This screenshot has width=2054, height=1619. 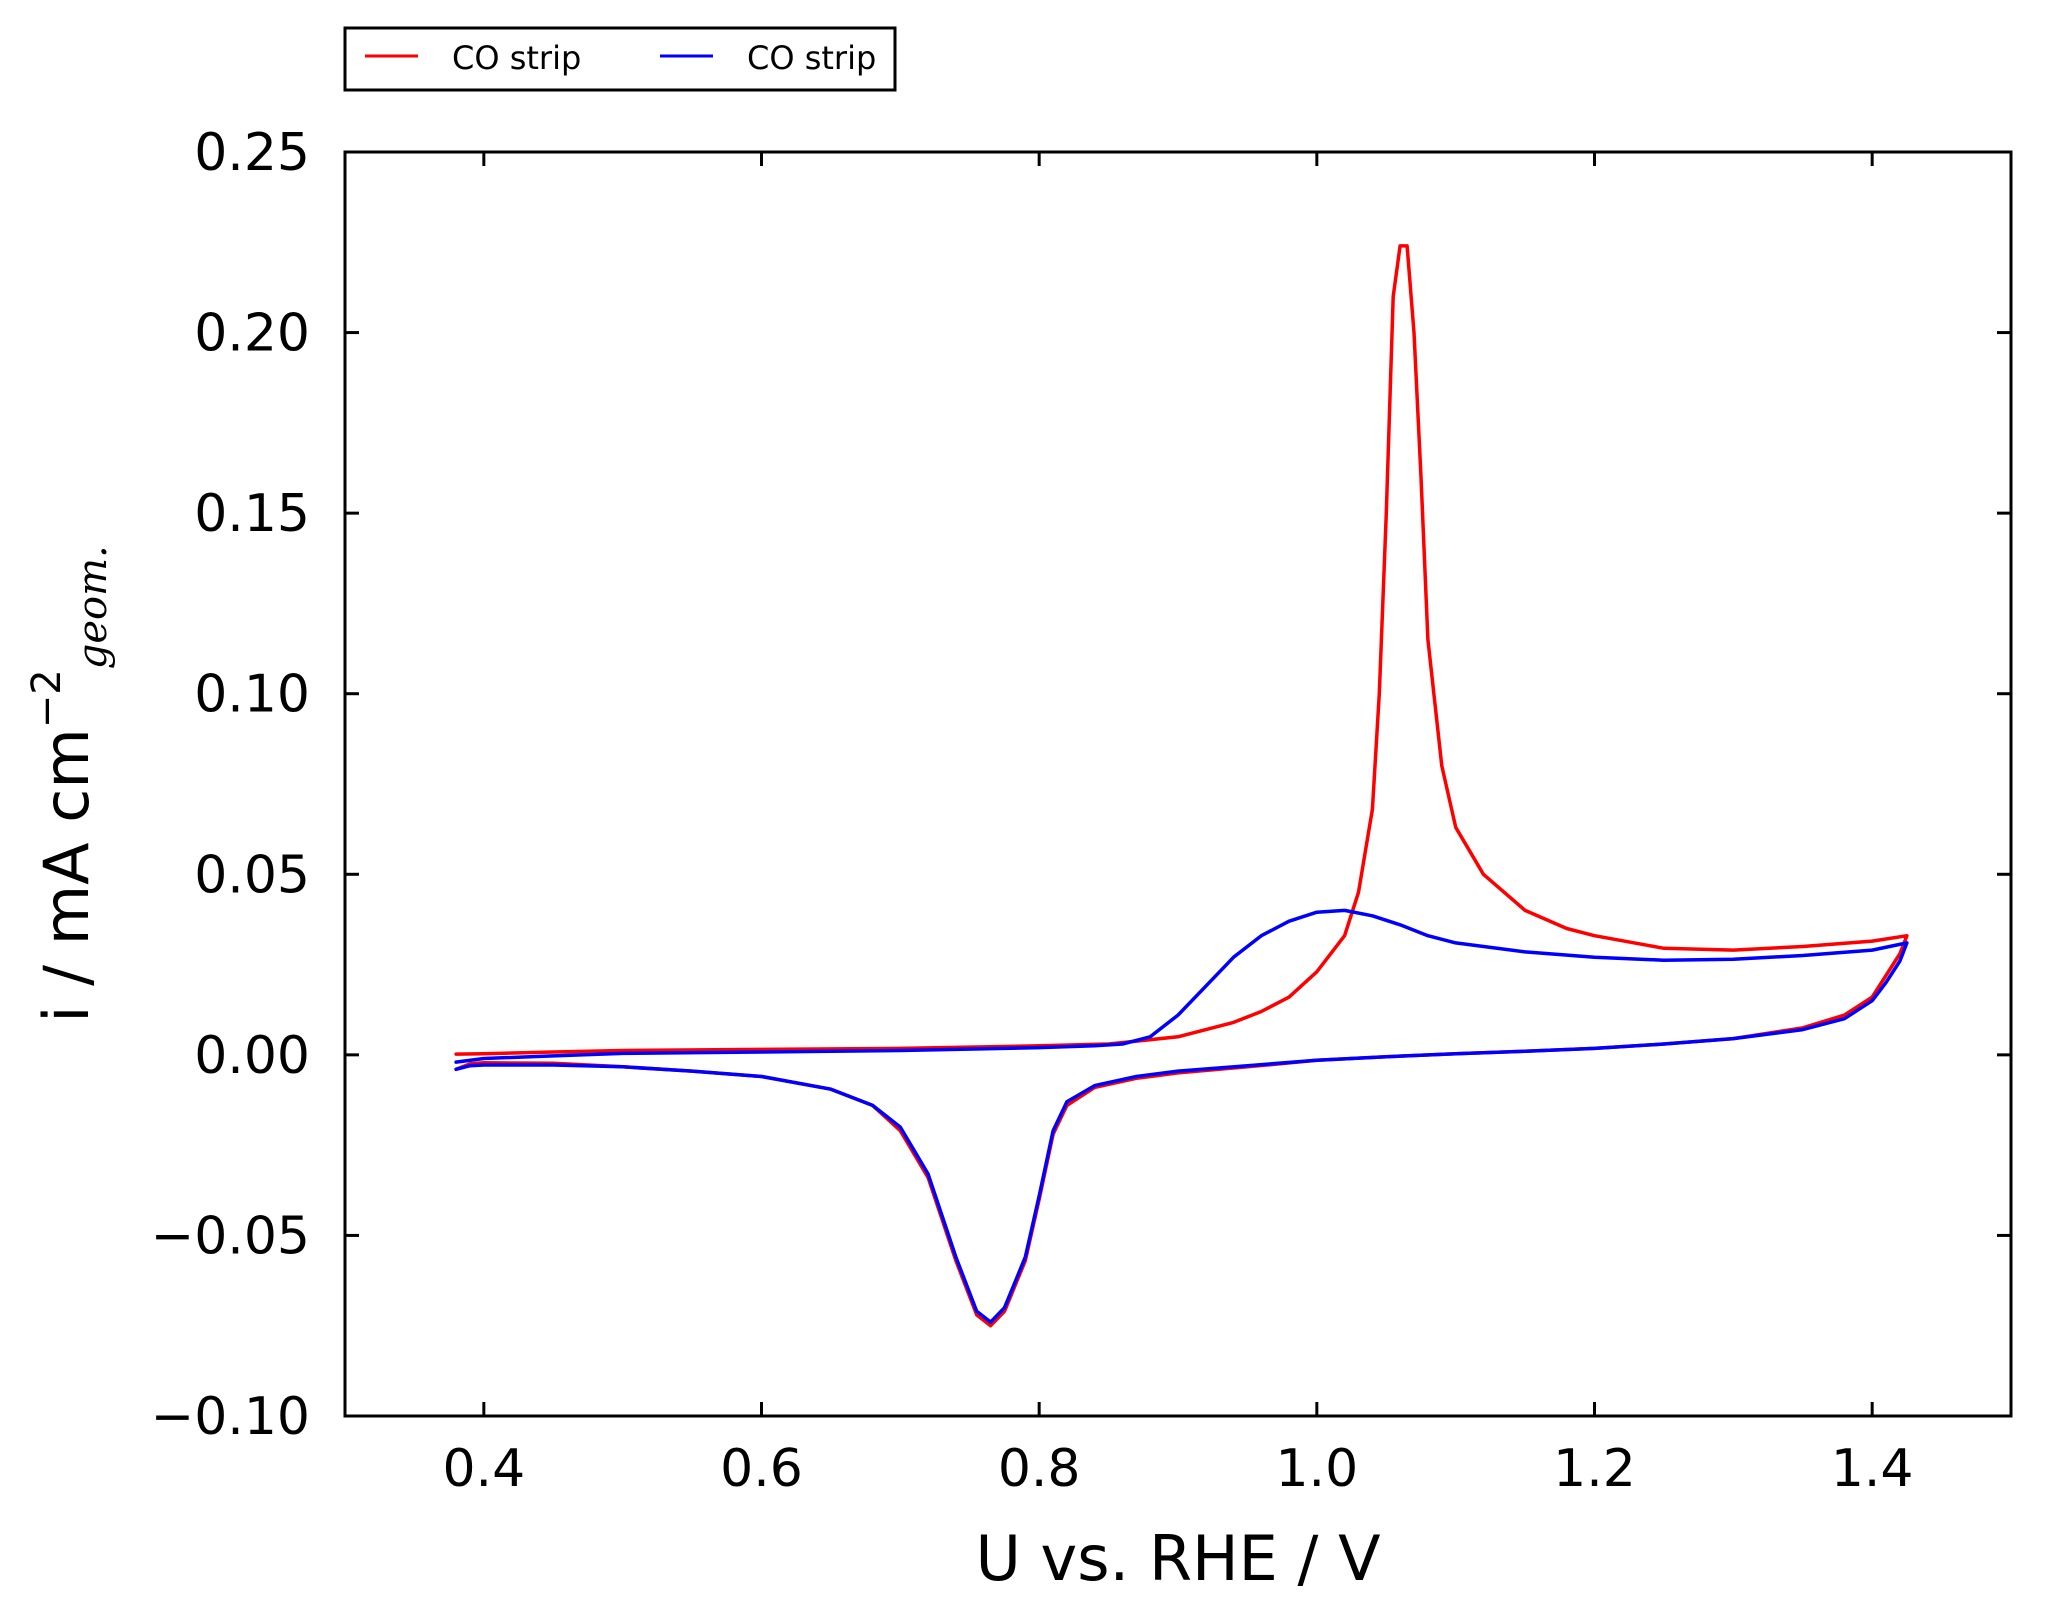 What do you see at coordinates (1177, 1558) in the screenshot?
I see `x-axis-title: U vs. RHE / V` at bounding box center [1177, 1558].